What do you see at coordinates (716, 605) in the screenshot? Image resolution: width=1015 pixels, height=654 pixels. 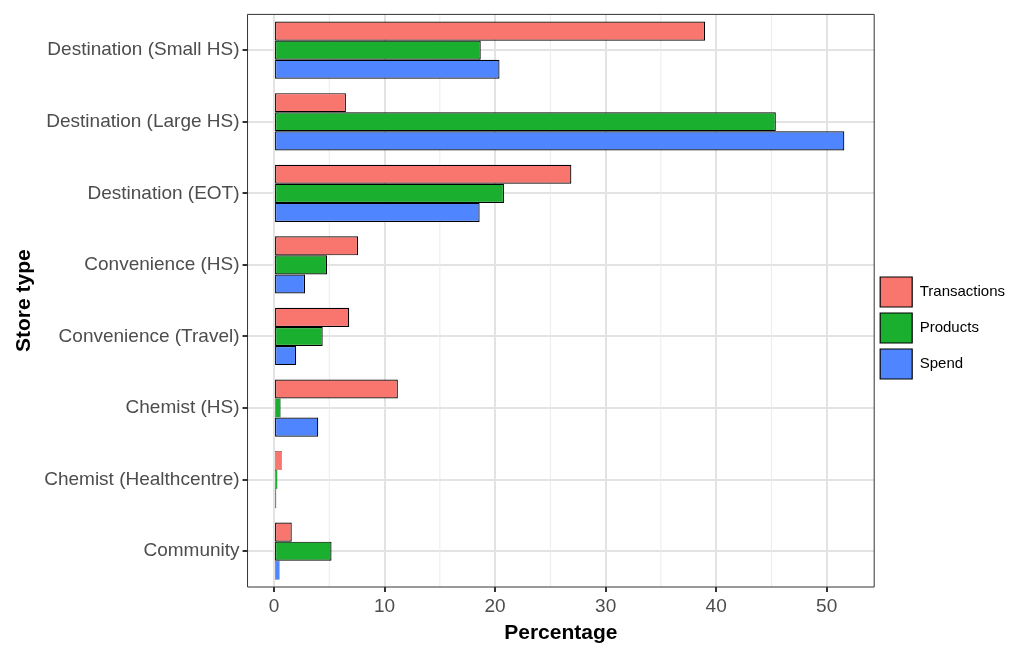 I see `x-tick-label: 40` at bounding box center [716, 605].